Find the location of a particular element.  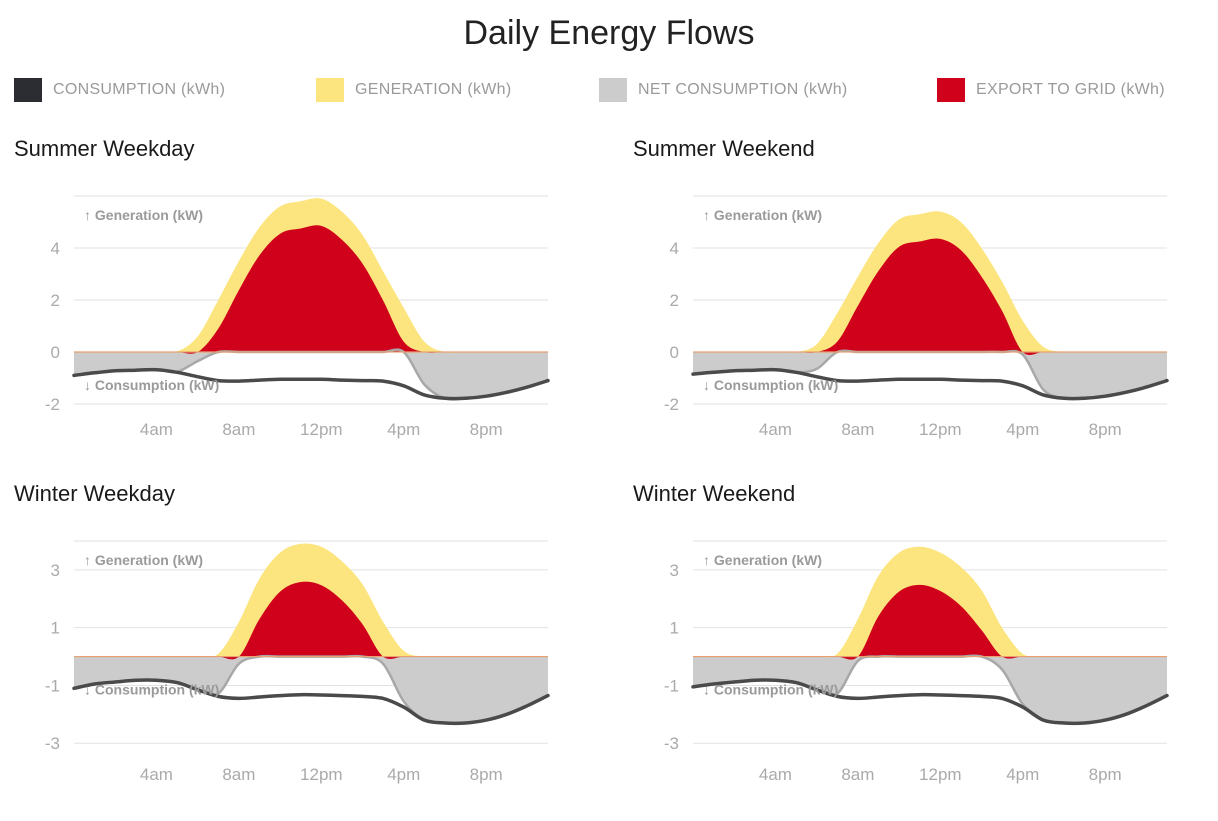

chart-title: Winter Weekend is located at coordinates (714, 493).